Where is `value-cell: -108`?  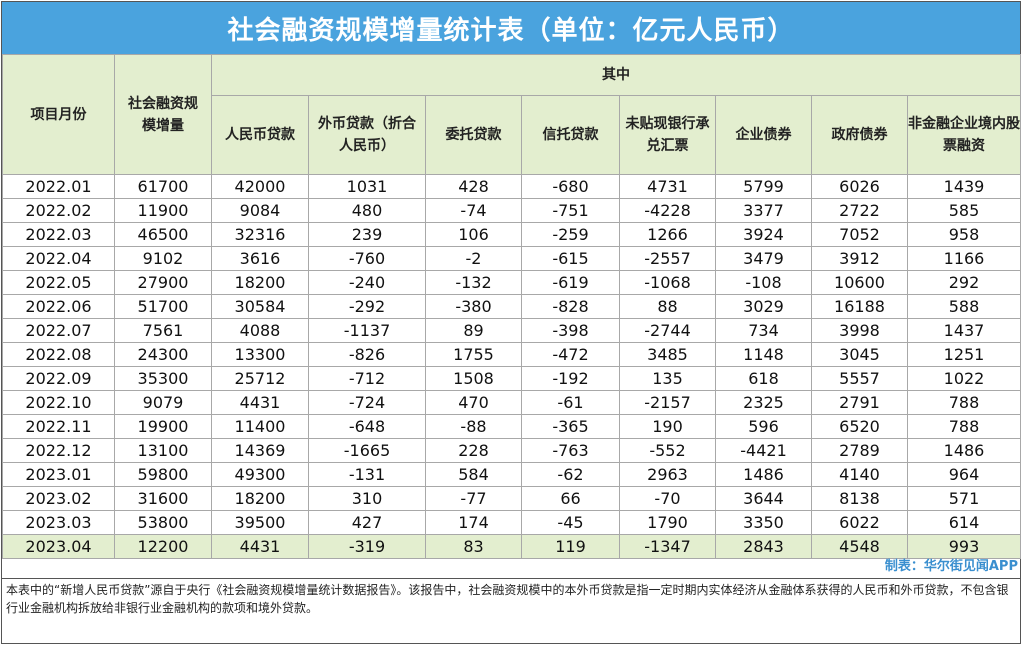 value-cell: -108 is located at coordinates (763, 282).